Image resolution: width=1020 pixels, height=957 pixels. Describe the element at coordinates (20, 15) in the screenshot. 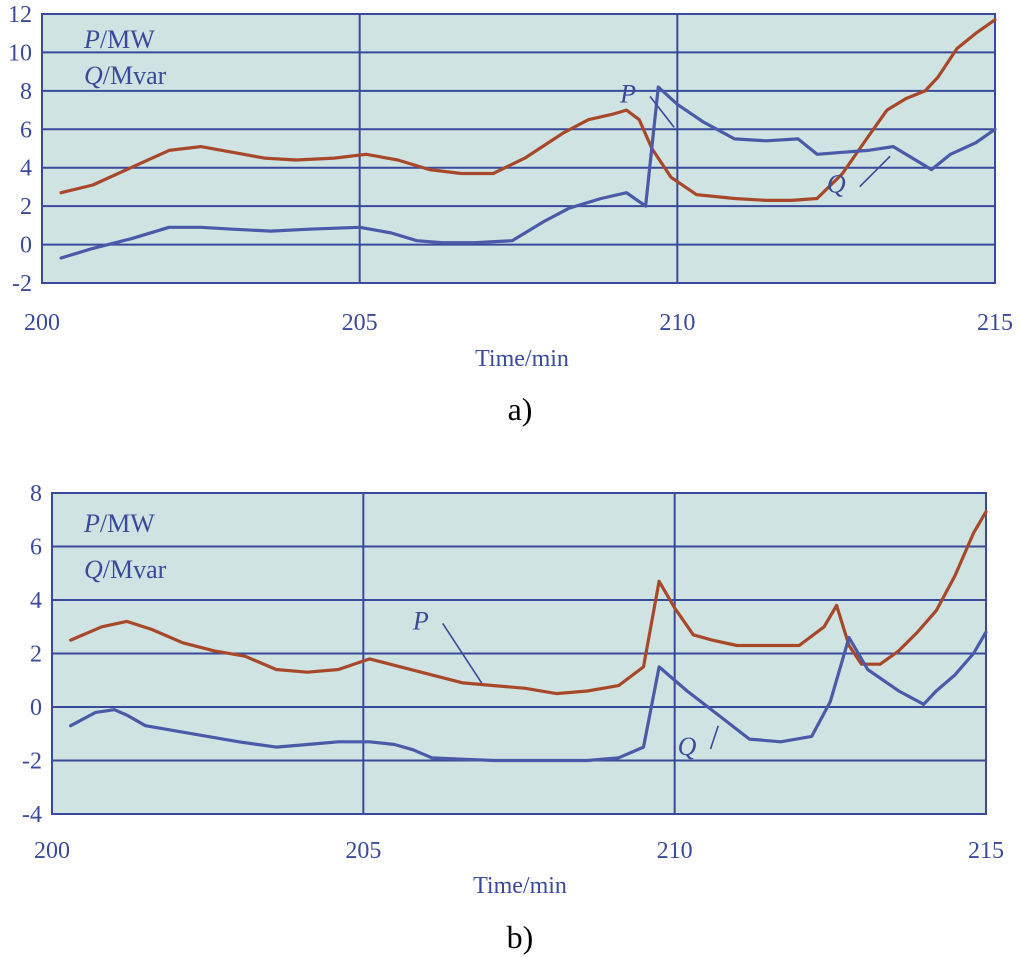

I see `y-tick-label: 12` at that location.